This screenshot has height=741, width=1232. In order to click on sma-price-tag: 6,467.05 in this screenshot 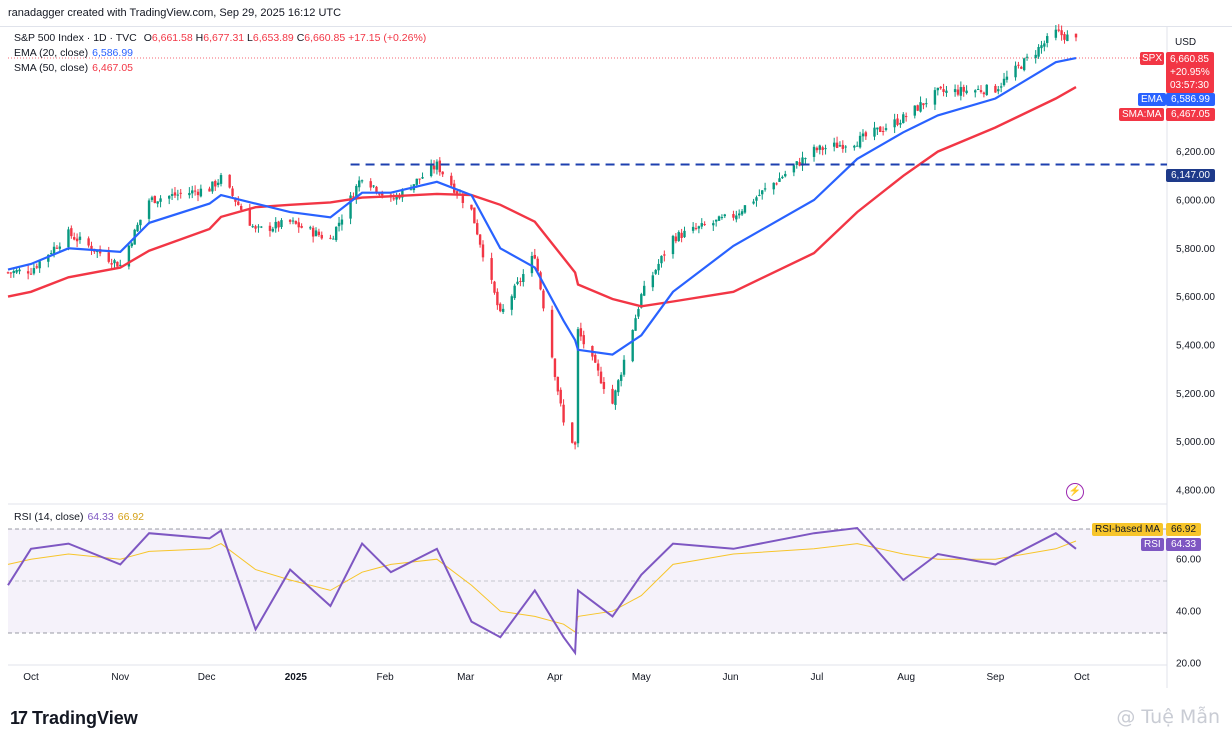, I will do `click(1190, 114)`.